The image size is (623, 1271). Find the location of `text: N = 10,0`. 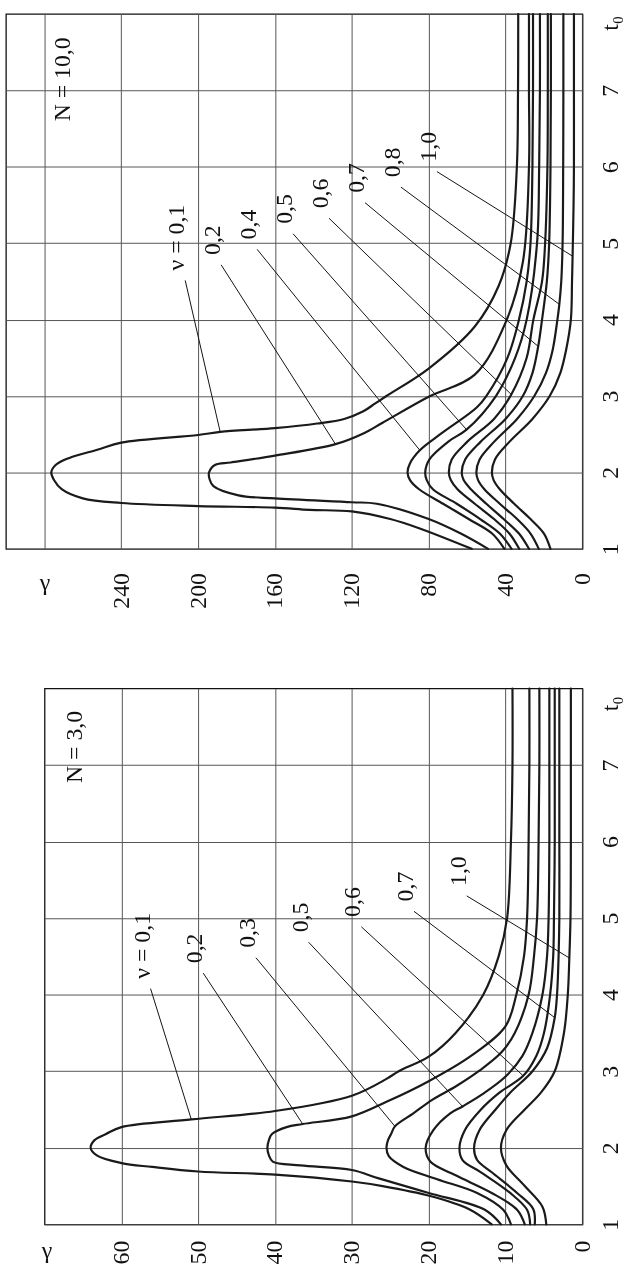

text: N = 10,0 is located at coordinates (62, 79).